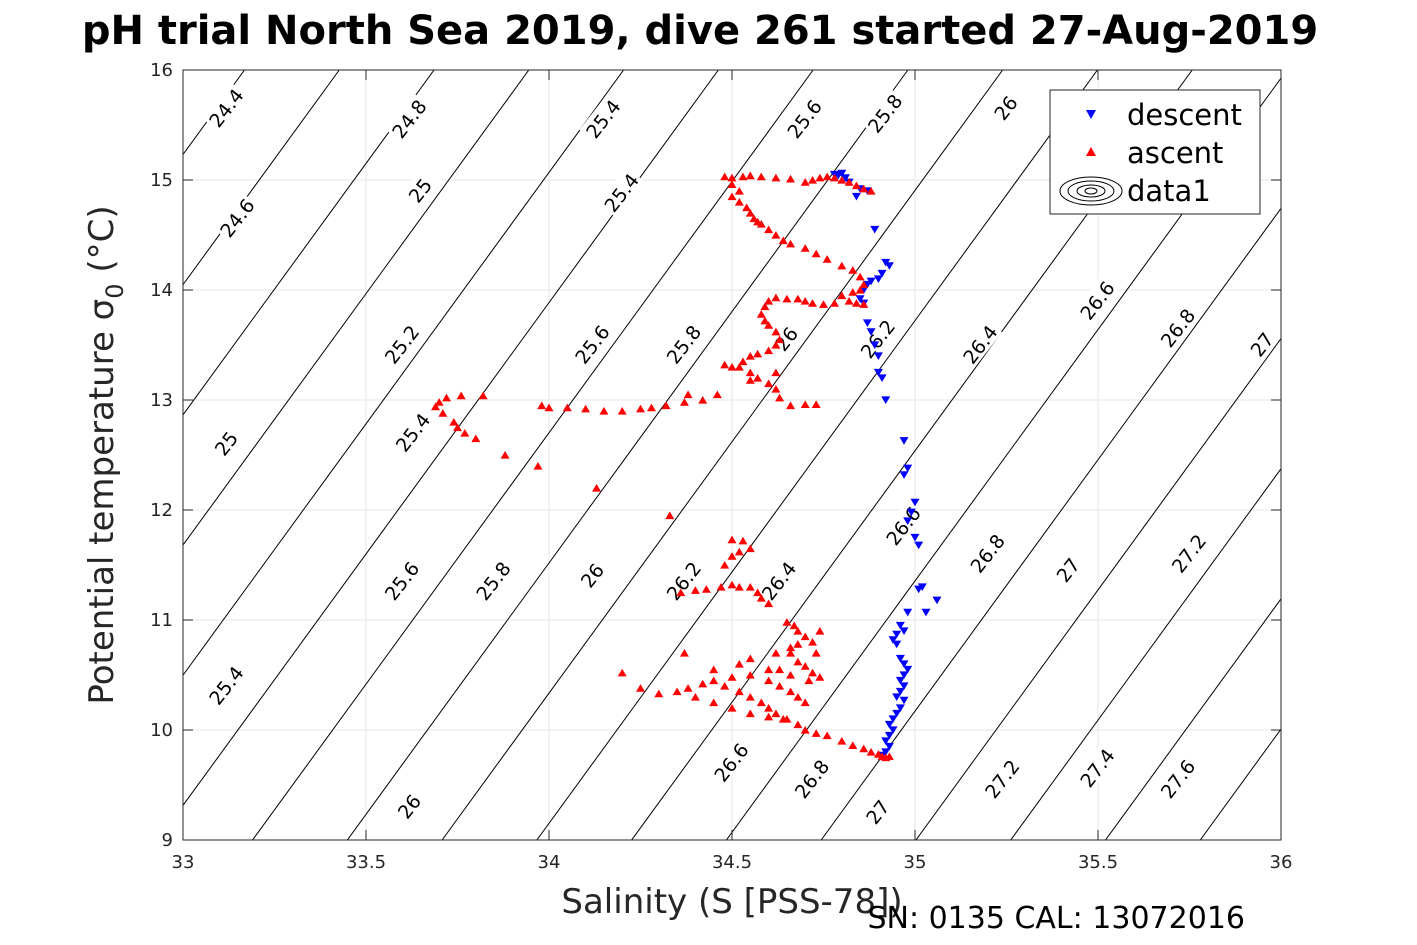 This screenshot has width=1417, height=945. What do you see at coordinates (549, 862) in the screenshot?
I see `x-tick-label: 34` at bounding box center [549, 862].